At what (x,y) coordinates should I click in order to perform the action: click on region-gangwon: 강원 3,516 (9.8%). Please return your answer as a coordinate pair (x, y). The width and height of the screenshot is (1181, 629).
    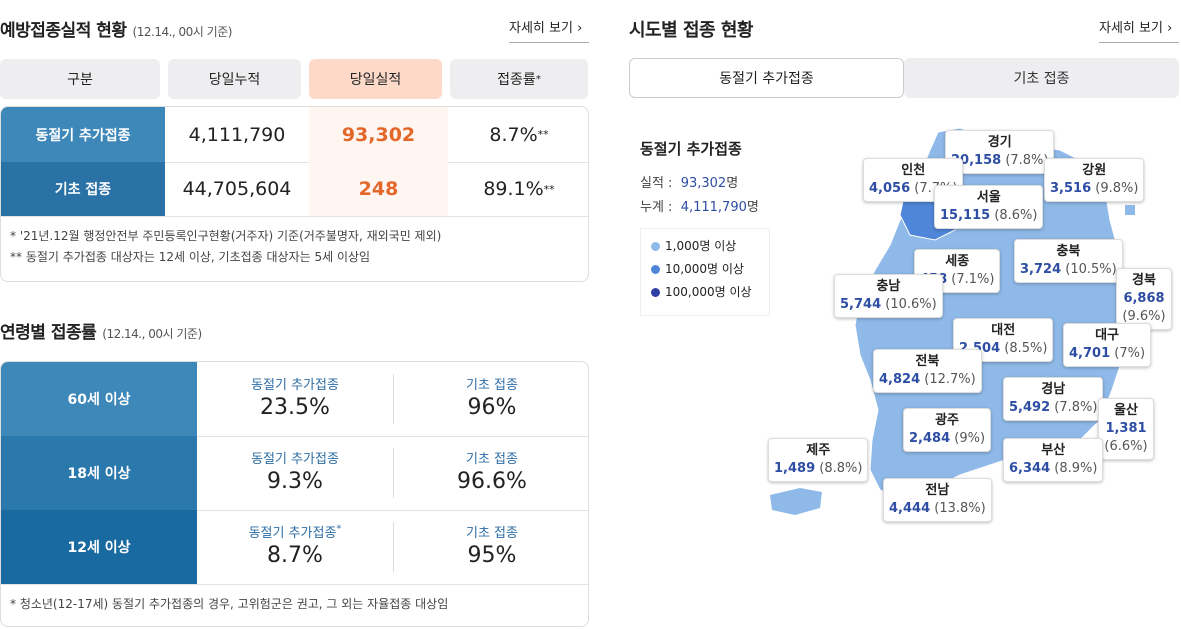
    Looking at the image, I should click on (1094, 180).